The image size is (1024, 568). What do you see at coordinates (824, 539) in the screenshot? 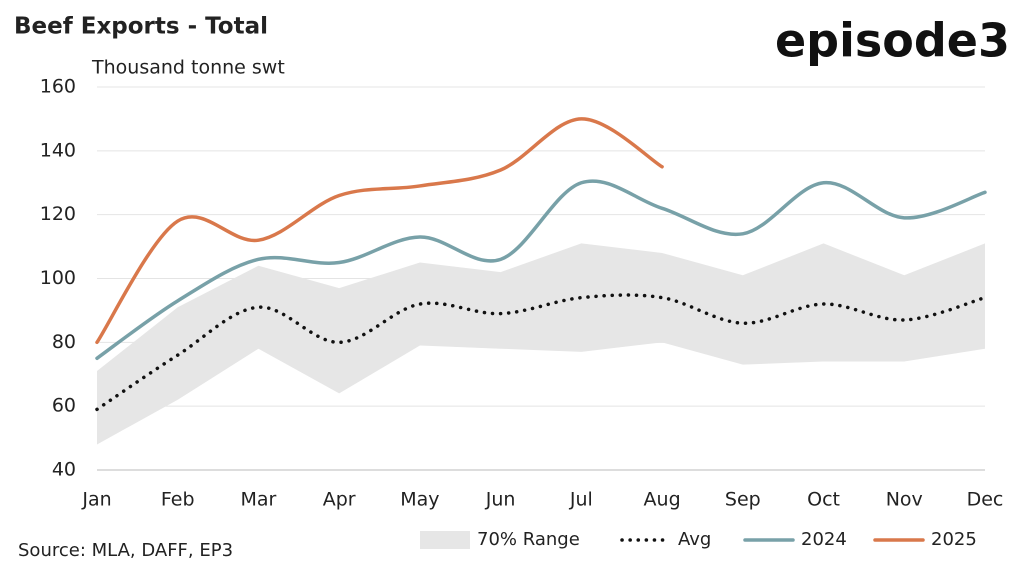
I see `legend-label: 2024` at bounding box center [824, 539].